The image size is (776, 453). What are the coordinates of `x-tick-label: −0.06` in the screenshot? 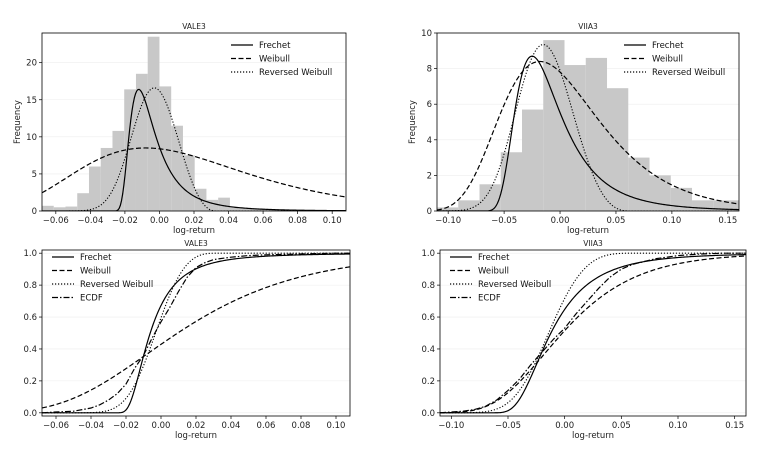 It's located at (56, 221).